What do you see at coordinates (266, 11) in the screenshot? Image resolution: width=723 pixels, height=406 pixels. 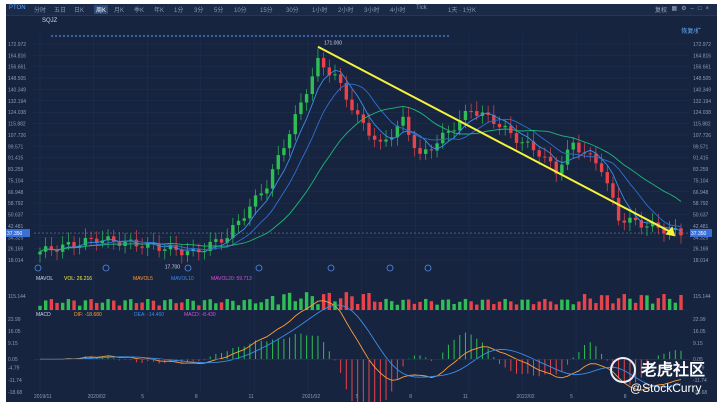 I see `tab-timeframe: 15分` at bounding box center [266, 11].